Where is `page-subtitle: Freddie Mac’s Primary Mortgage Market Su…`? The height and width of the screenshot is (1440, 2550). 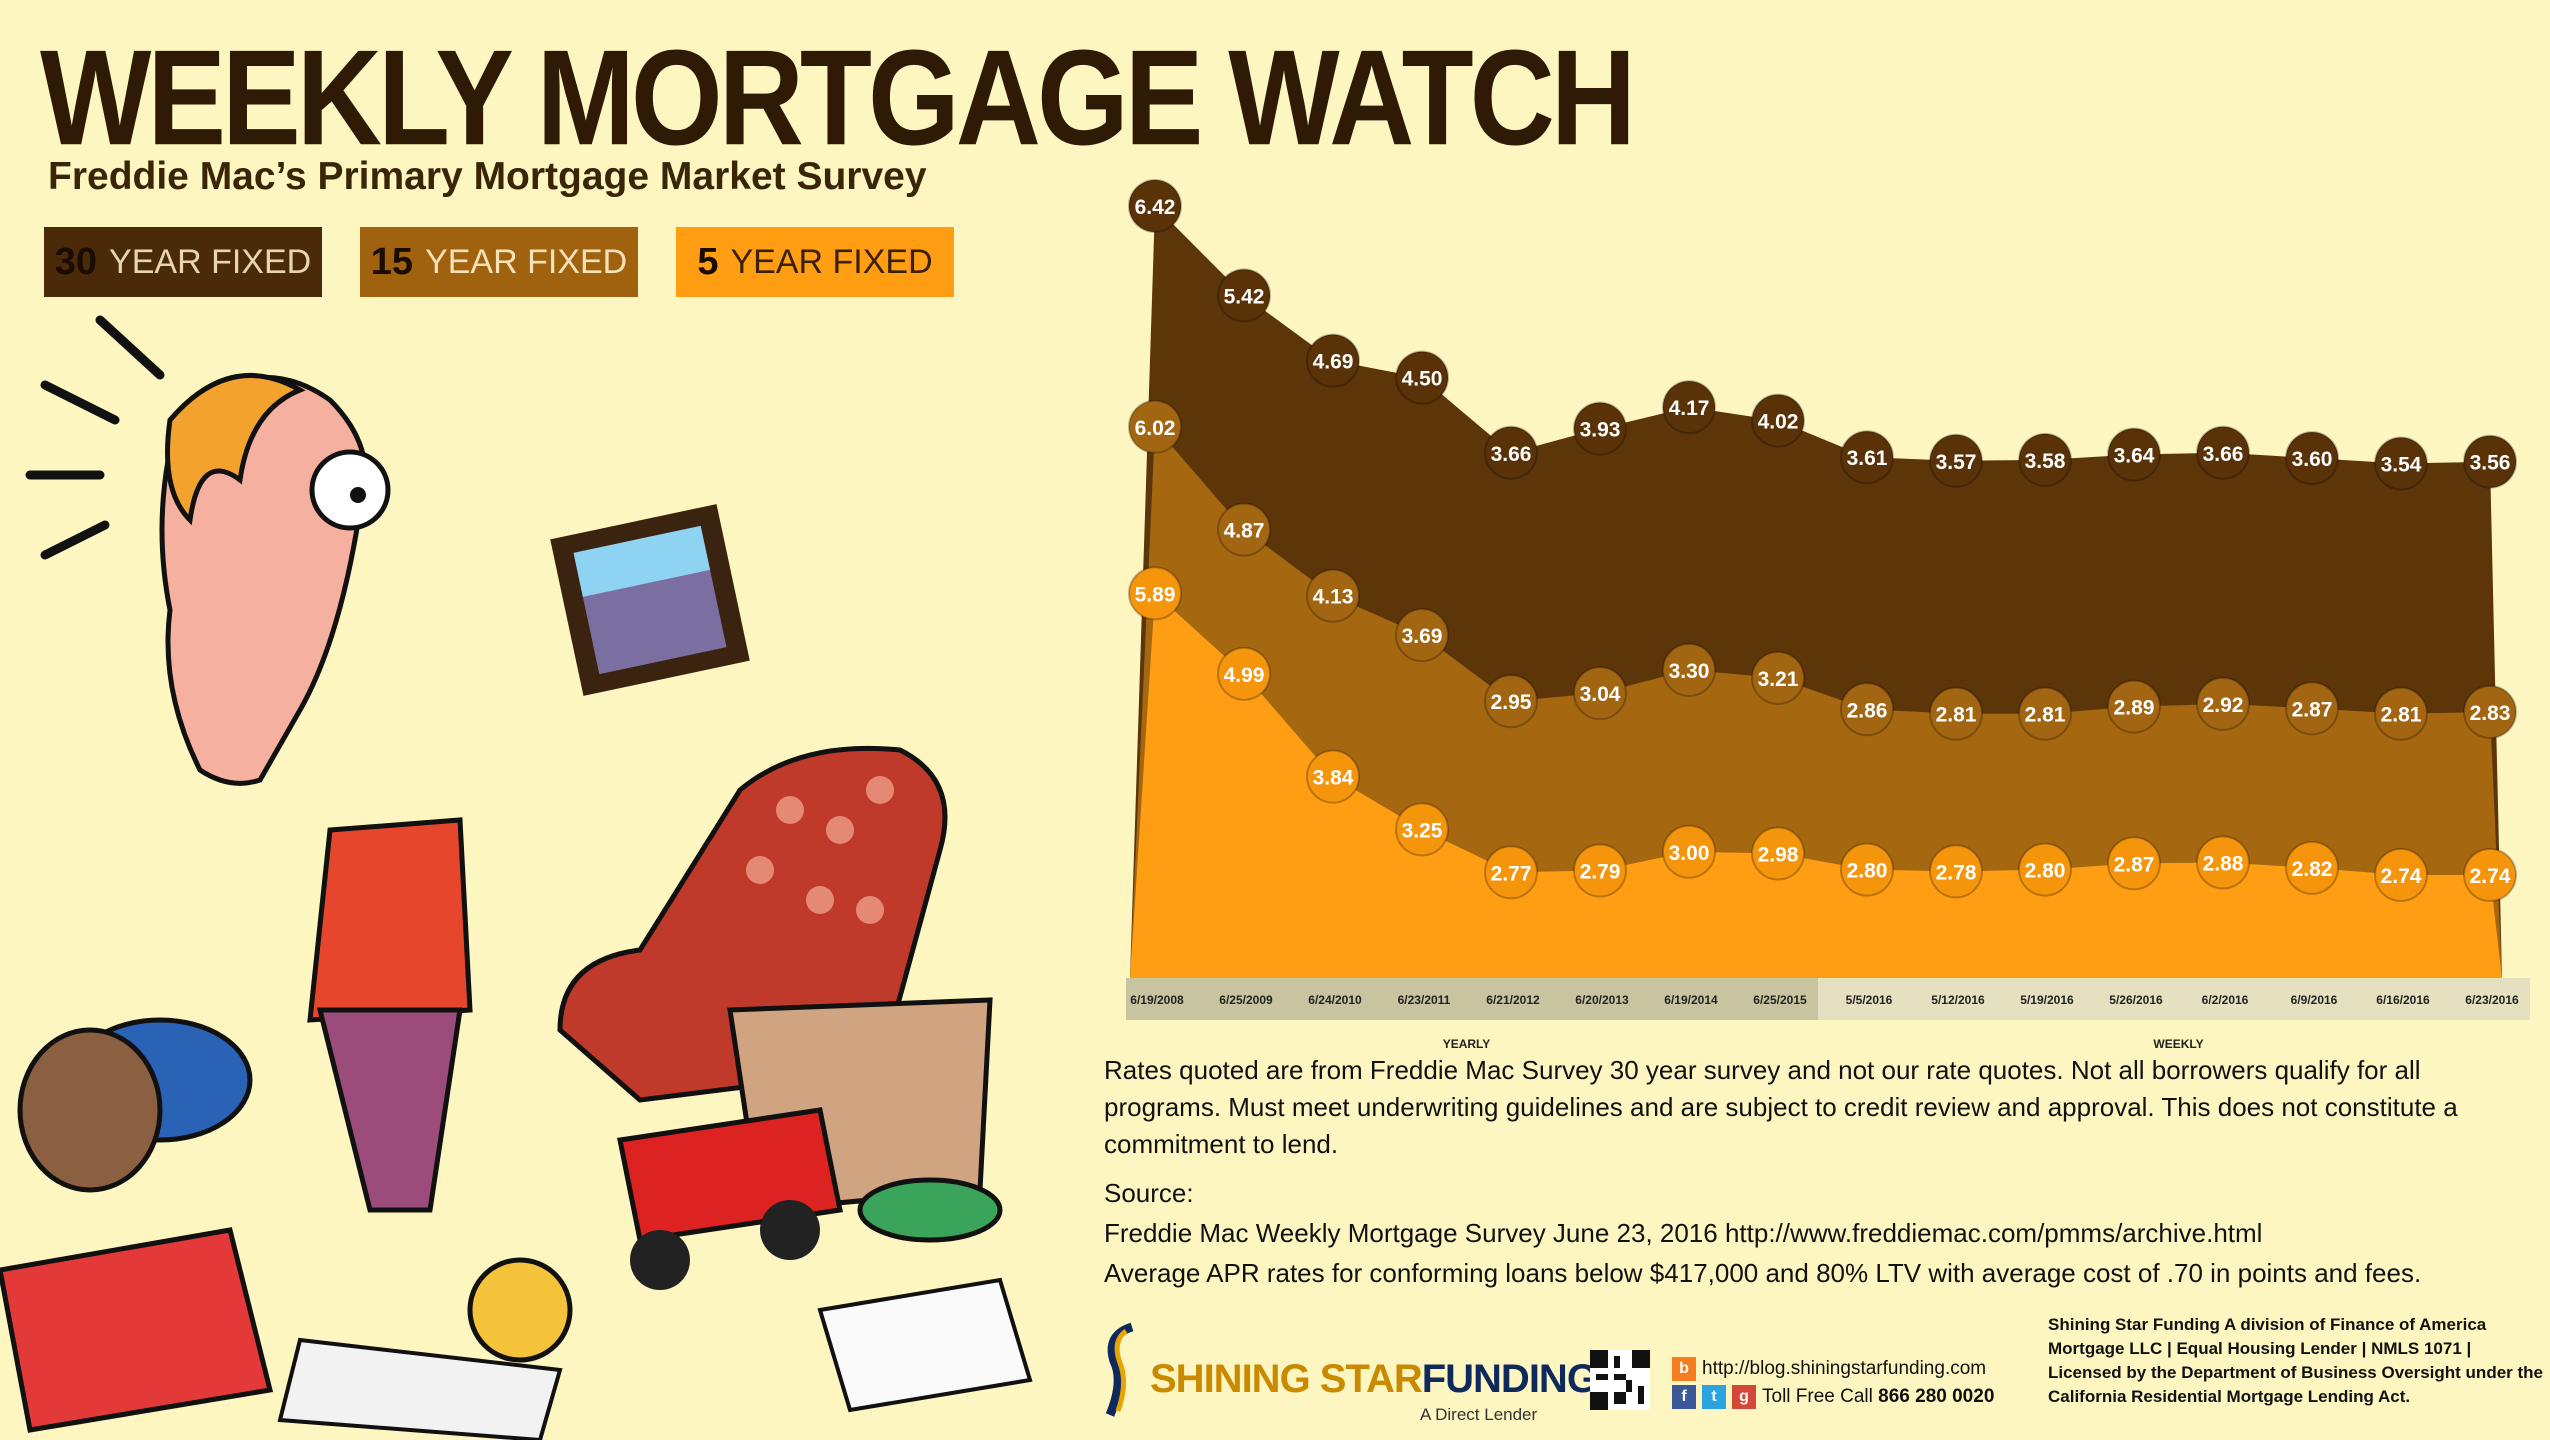
page-subtitle: Freddie Mac’s Primary Mortgage Market Su… is located at coordinates (487, 176).